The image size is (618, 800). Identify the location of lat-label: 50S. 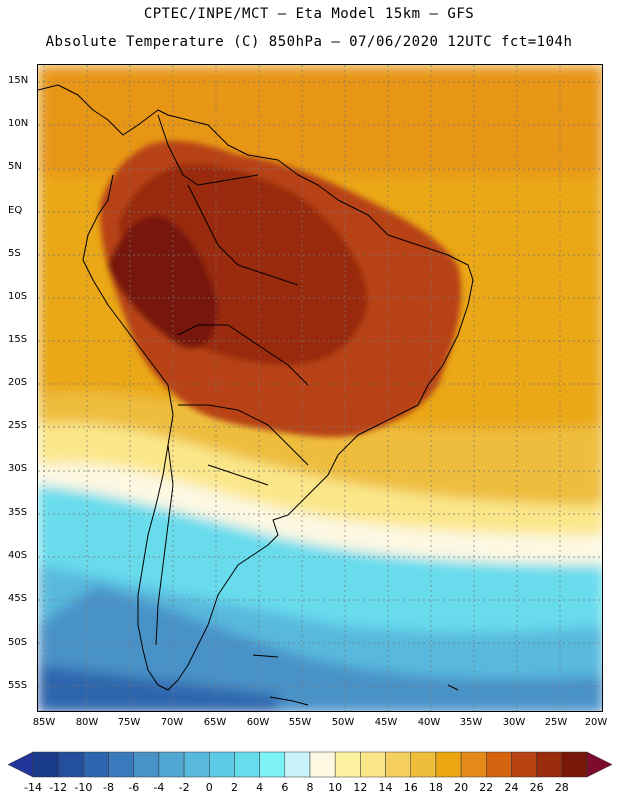
(18, 642).